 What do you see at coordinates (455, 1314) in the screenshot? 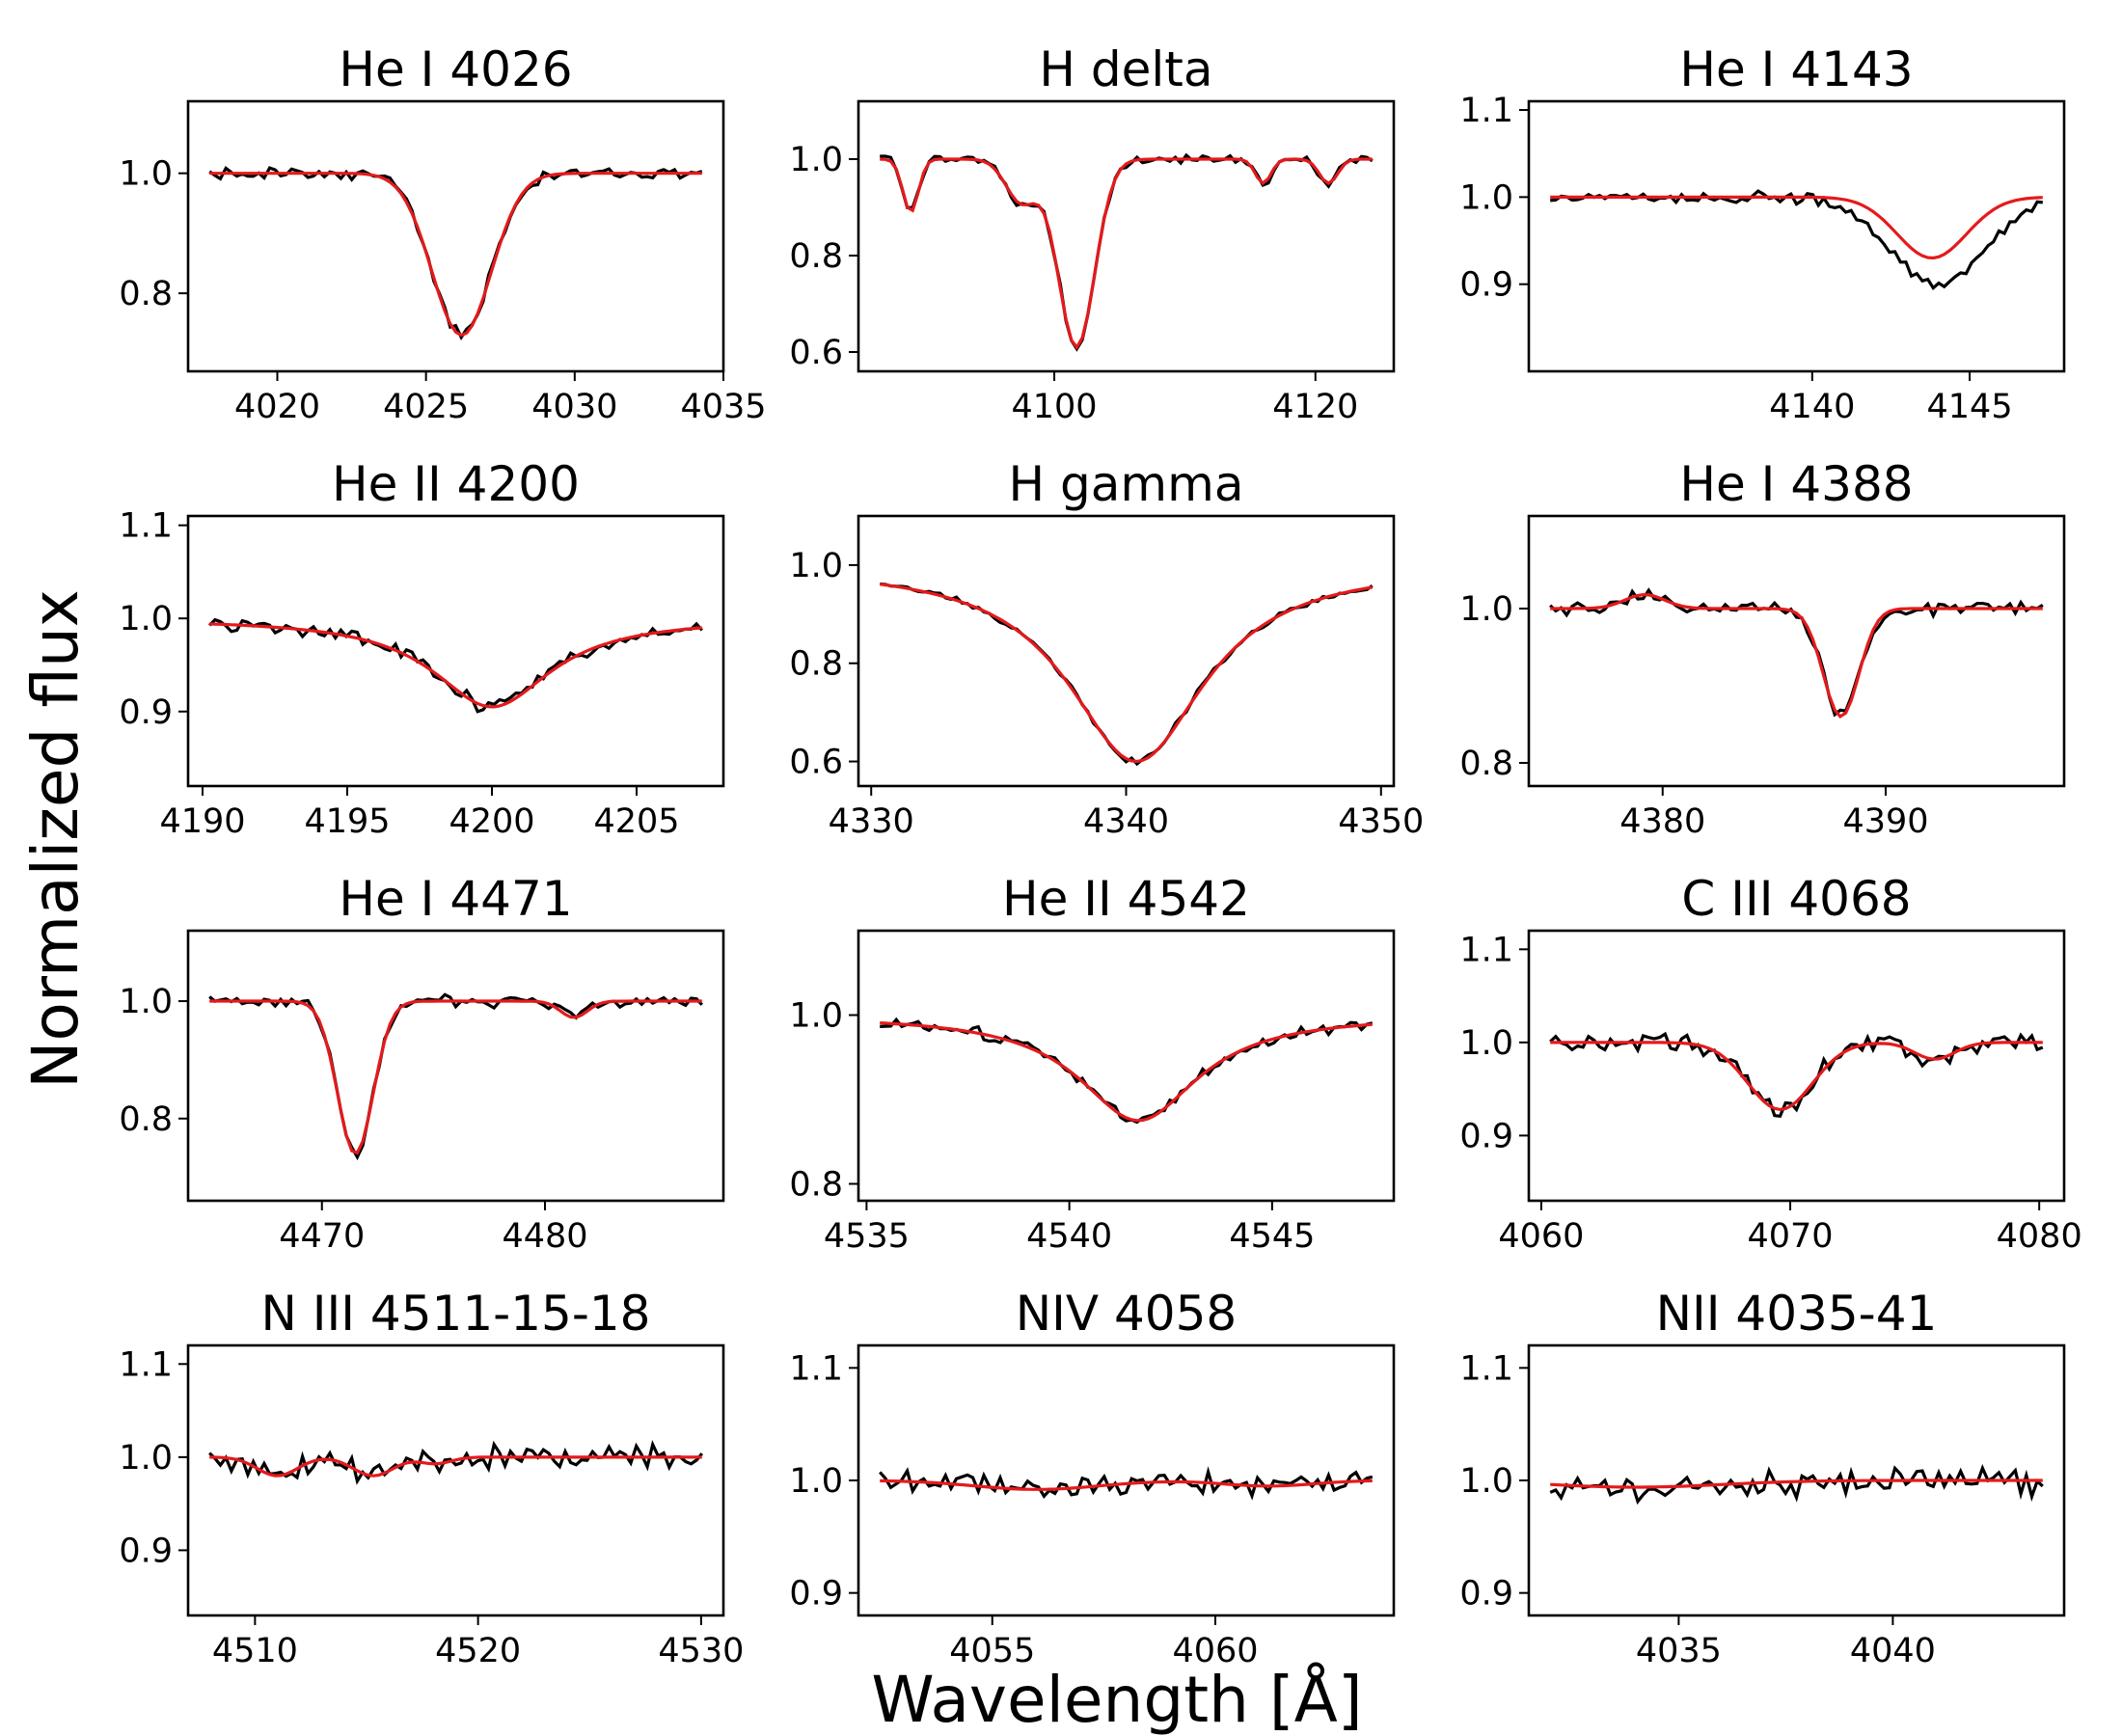
I see `panel-title: N III 4511-15-18` at bounding box center [455, 1314].